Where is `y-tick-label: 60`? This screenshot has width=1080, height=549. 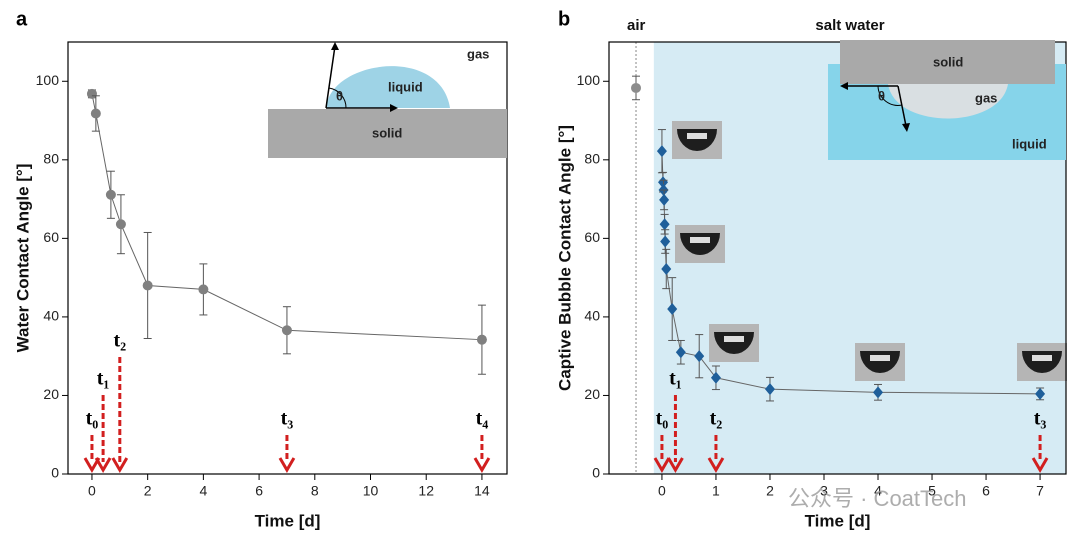
y-tick-label: 60 is located at coordinates (592, 237).